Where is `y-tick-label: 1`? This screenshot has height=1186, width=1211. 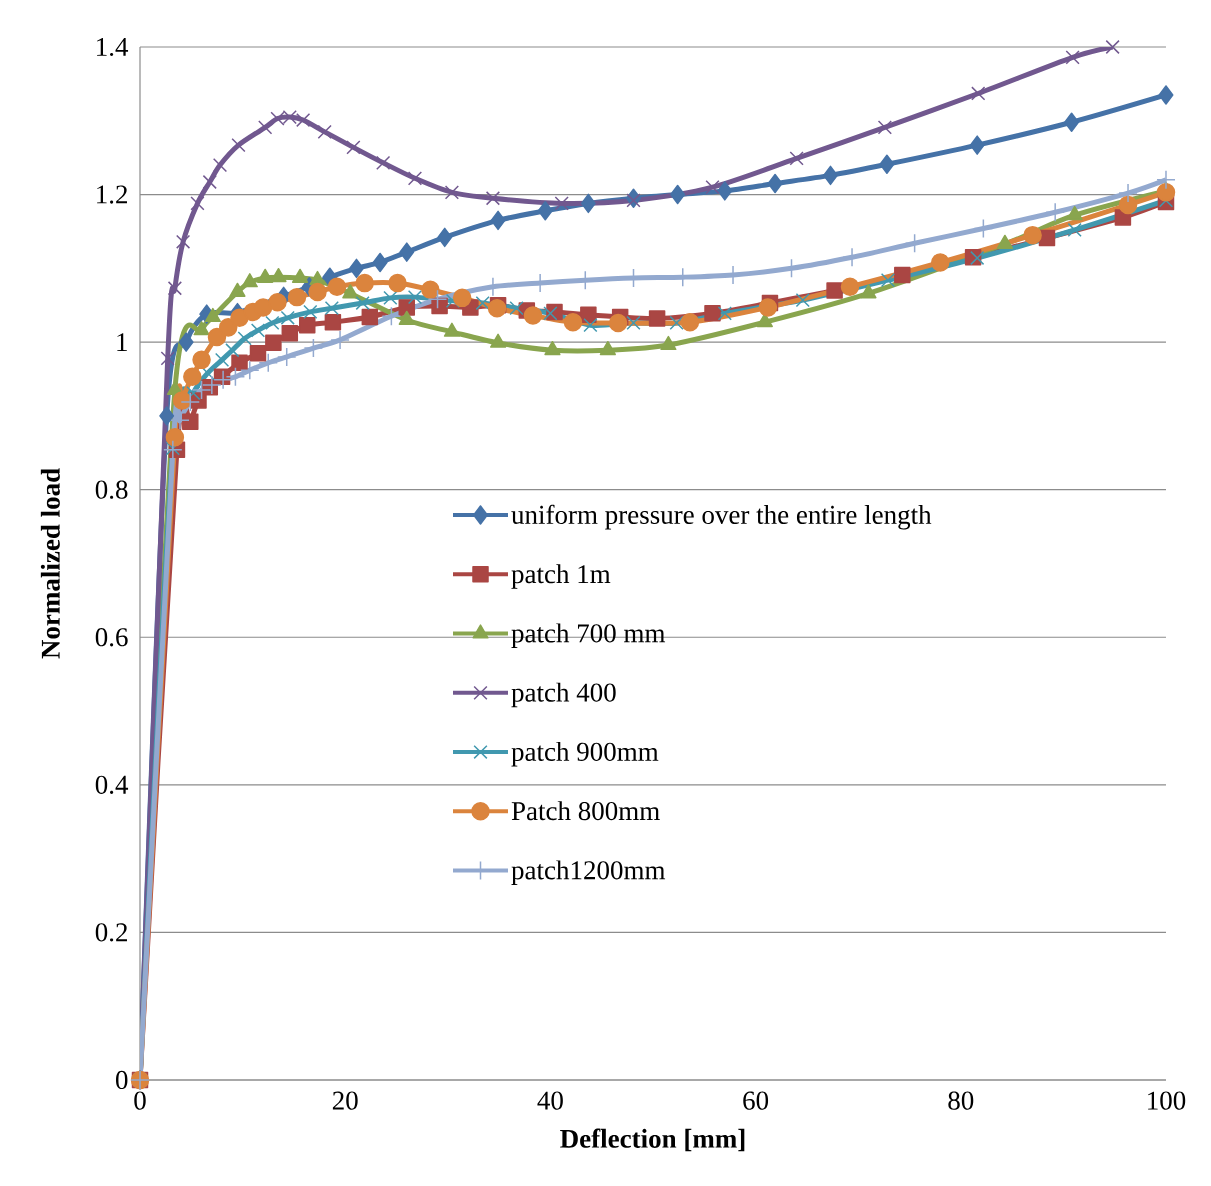 y-tick-label: 1 is located at coordinates (122, 342).